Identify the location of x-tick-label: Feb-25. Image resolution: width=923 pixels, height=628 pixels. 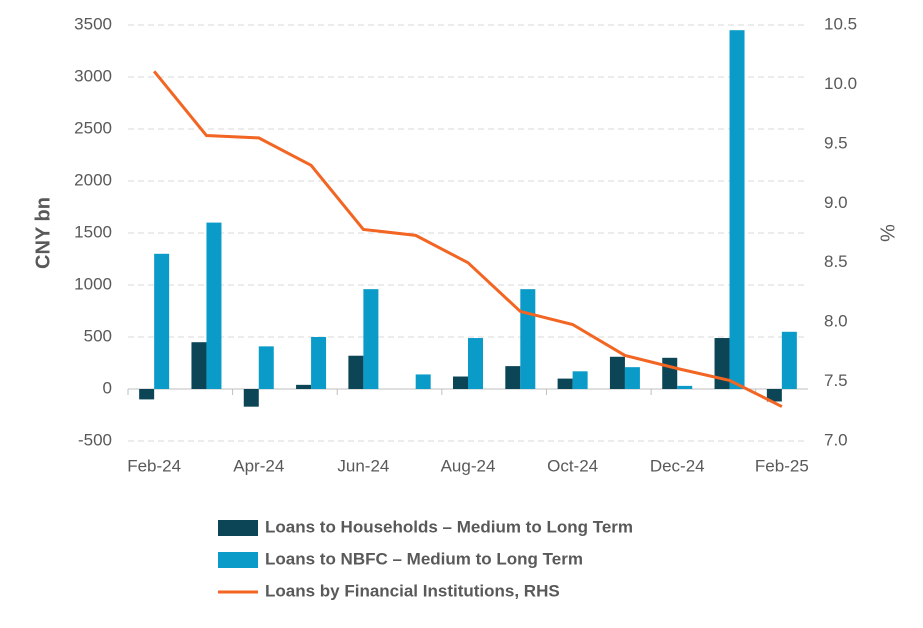
(782, 465).